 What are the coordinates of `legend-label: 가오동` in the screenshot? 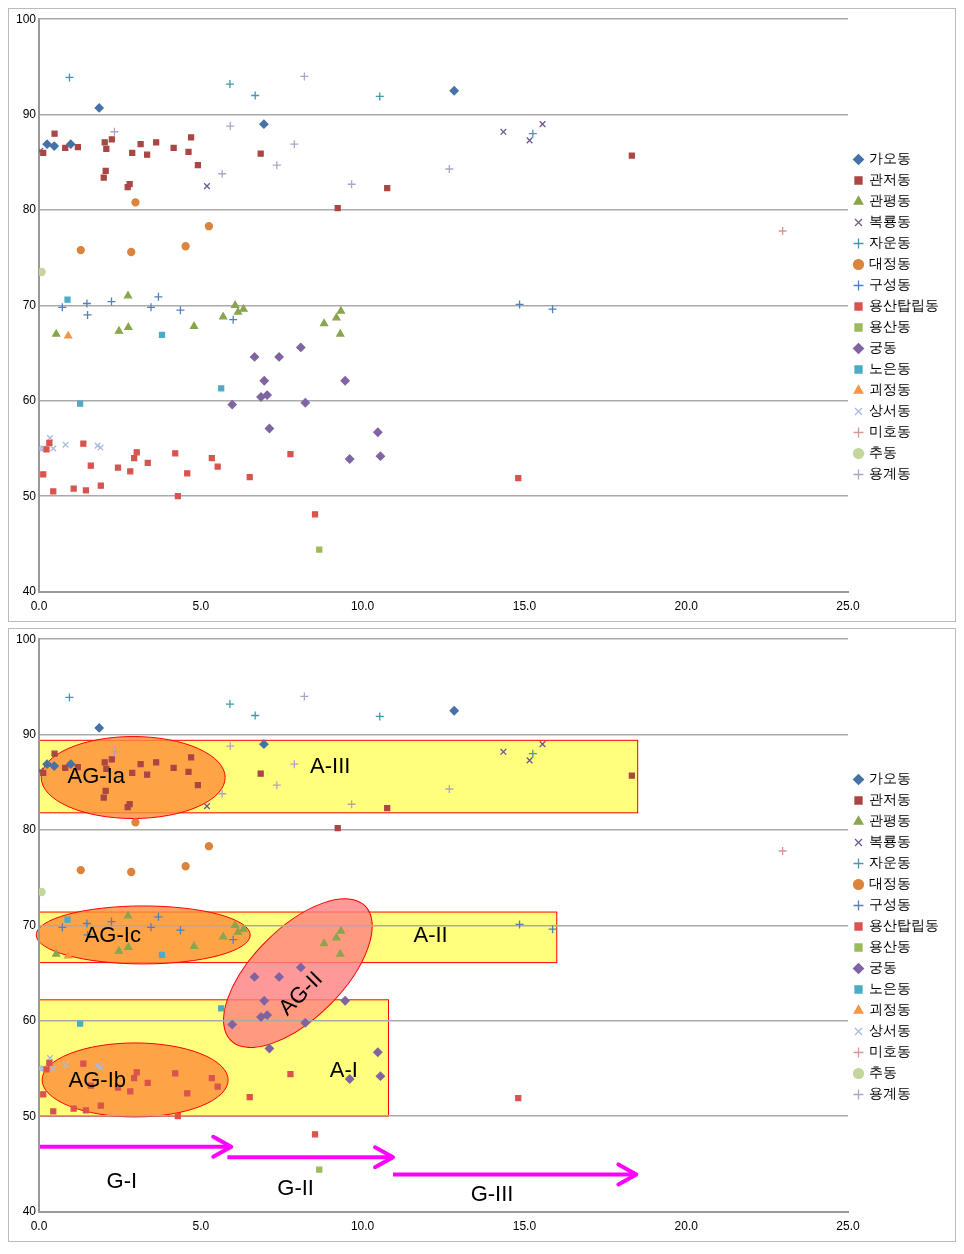 It's located at (890, 158).